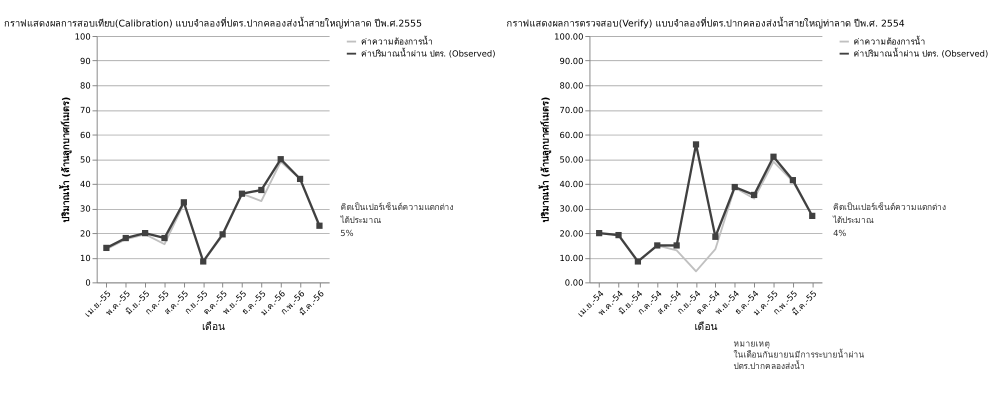  What do you see at coordinates (85, 184) in the screenshot?
I see `y-tick-label: 40` at bounding box center [85, 184].